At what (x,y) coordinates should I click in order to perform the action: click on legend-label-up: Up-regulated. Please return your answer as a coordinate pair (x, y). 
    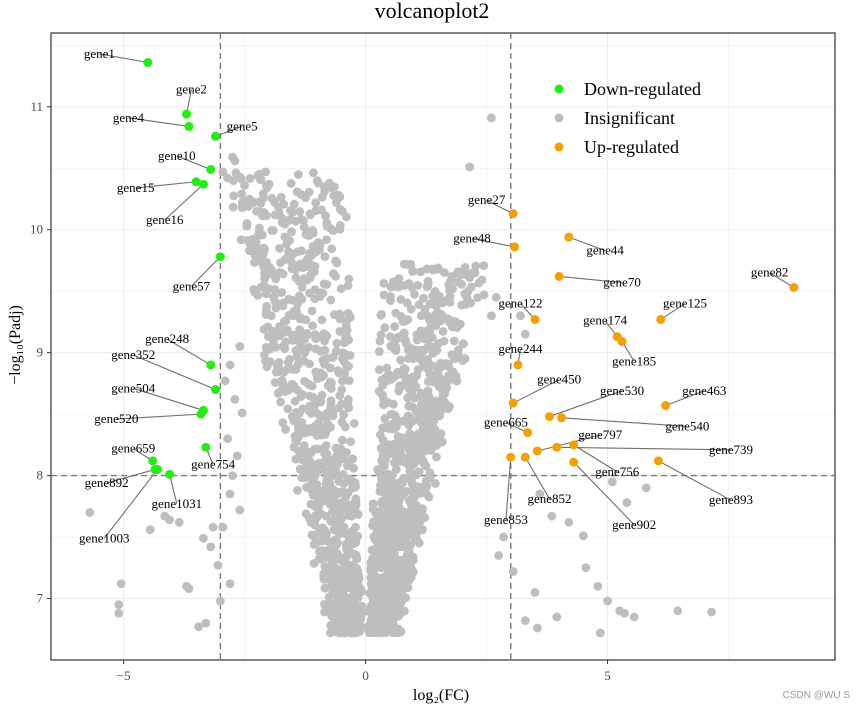
    Looking at the image, I should click on (631, 147).